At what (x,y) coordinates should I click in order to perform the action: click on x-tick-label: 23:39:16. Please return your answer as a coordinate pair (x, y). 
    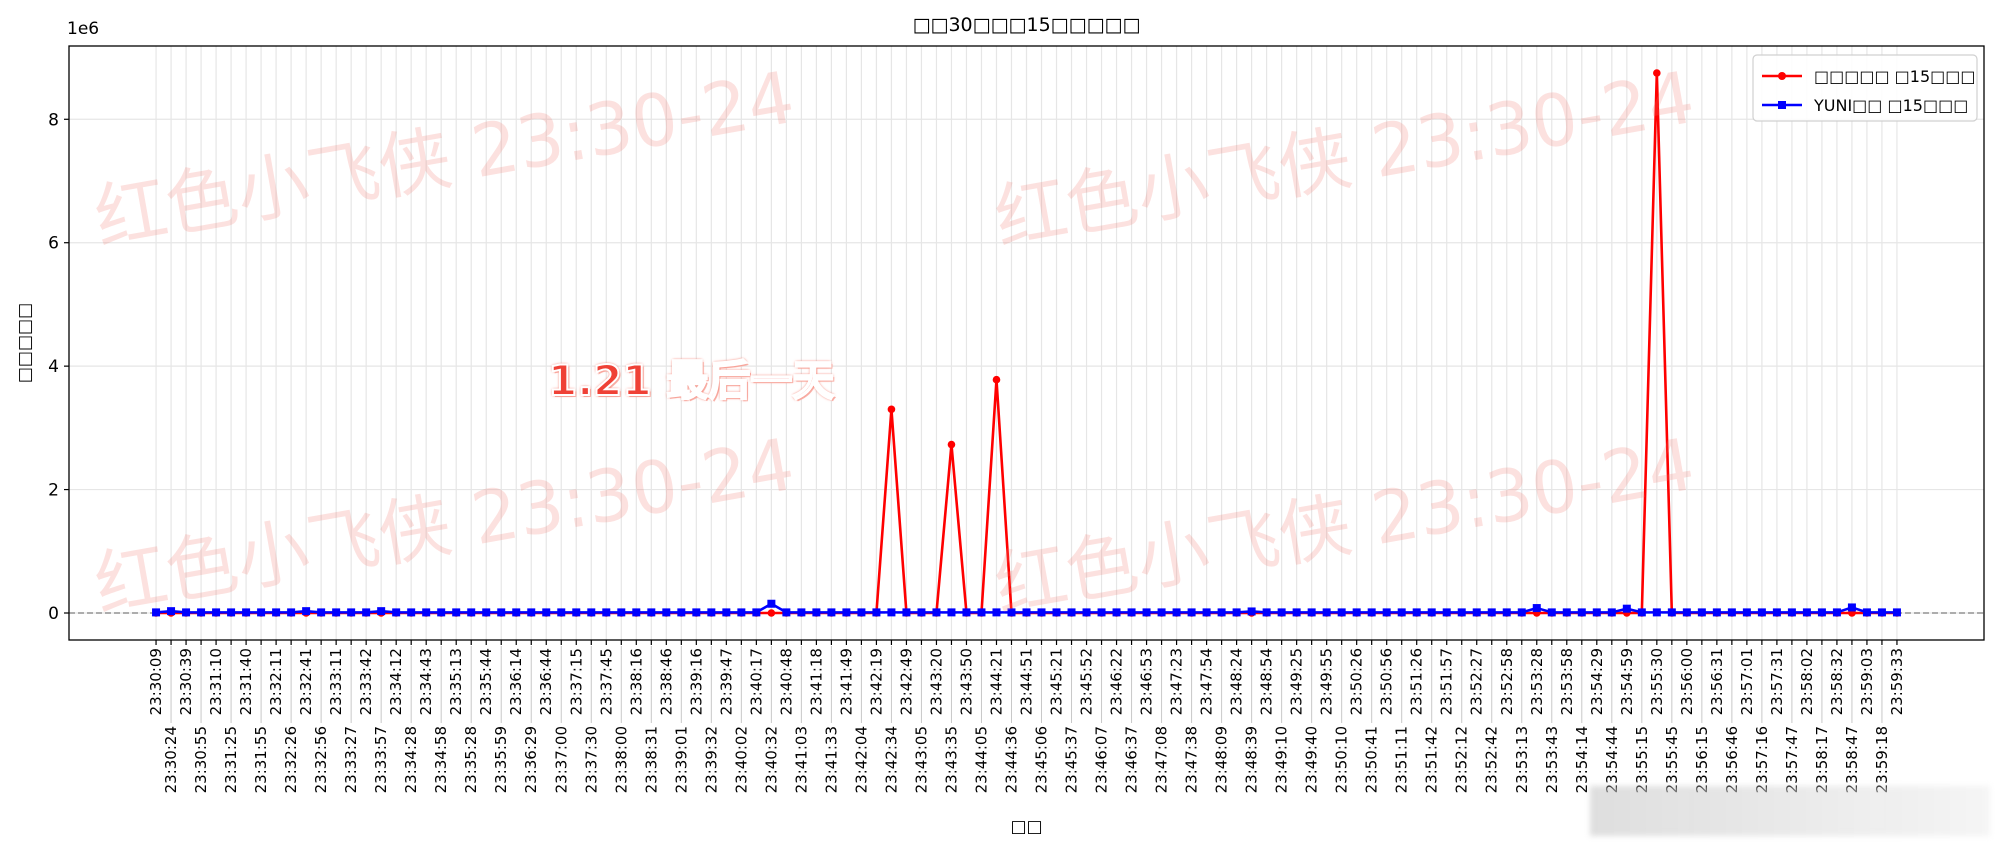
    Looking at the image, I should click on (696, 681).